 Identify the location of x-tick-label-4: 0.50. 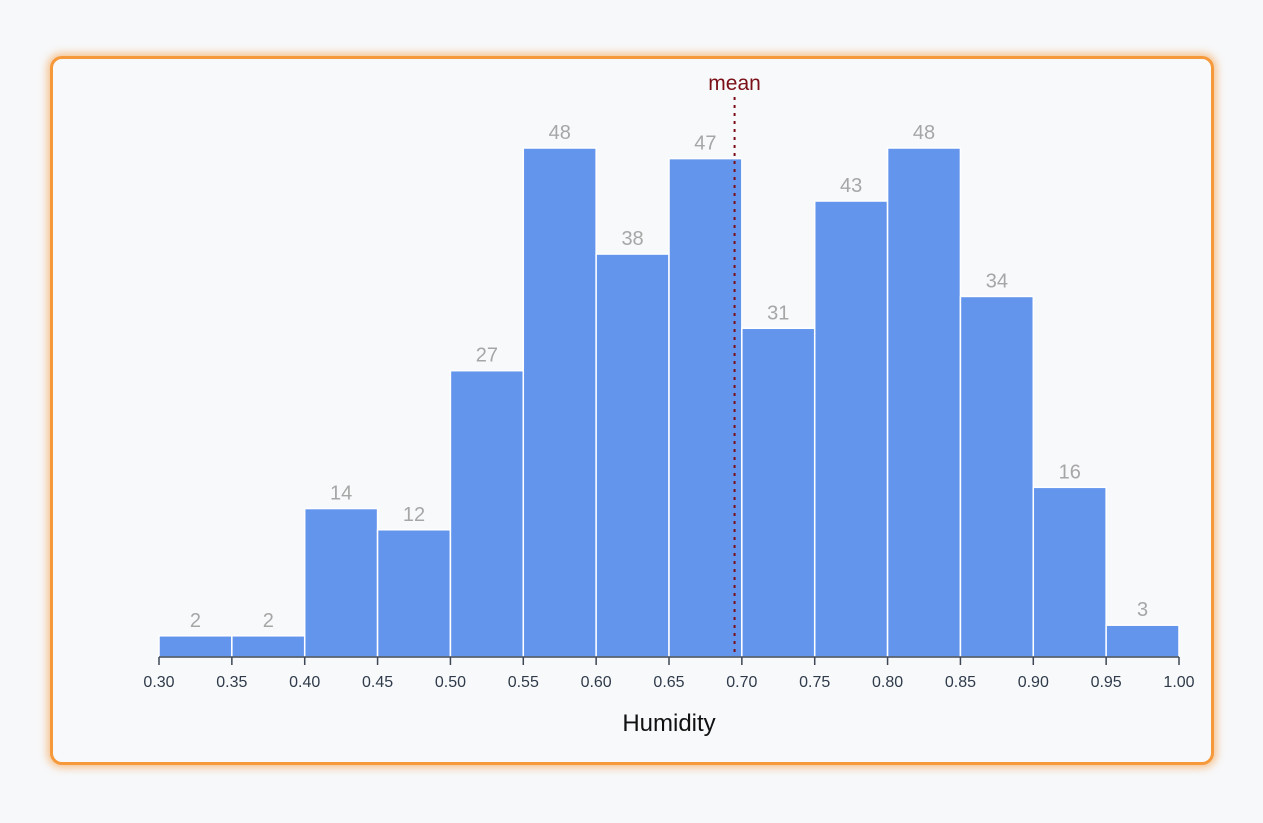
(450, 682).